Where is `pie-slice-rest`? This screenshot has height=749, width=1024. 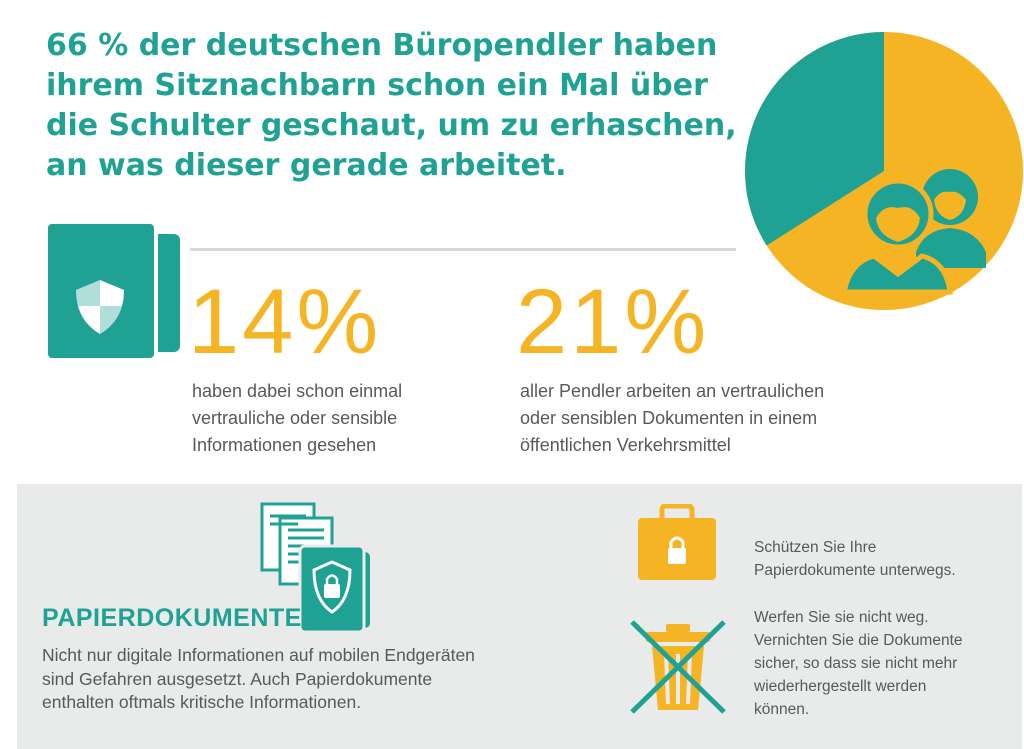
pie-slice-rest is located at coordinates (814, 139).